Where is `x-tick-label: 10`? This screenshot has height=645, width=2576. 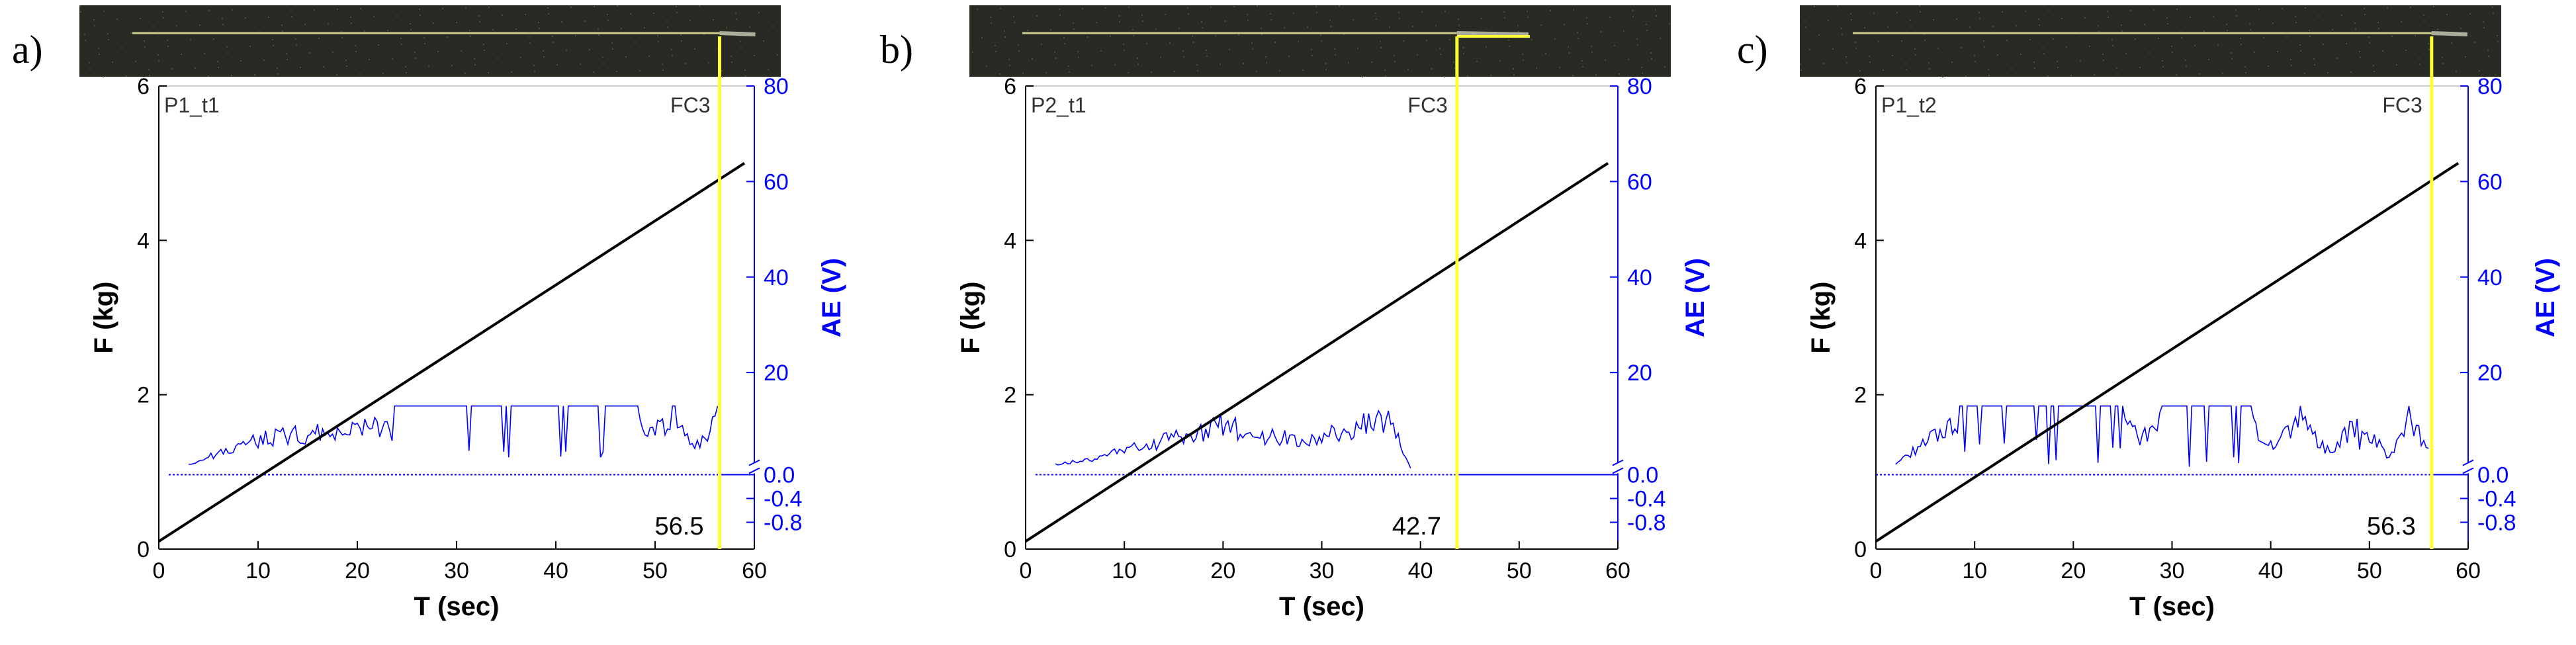 x-tick-label: 10 is located at coordinates (258, 570).